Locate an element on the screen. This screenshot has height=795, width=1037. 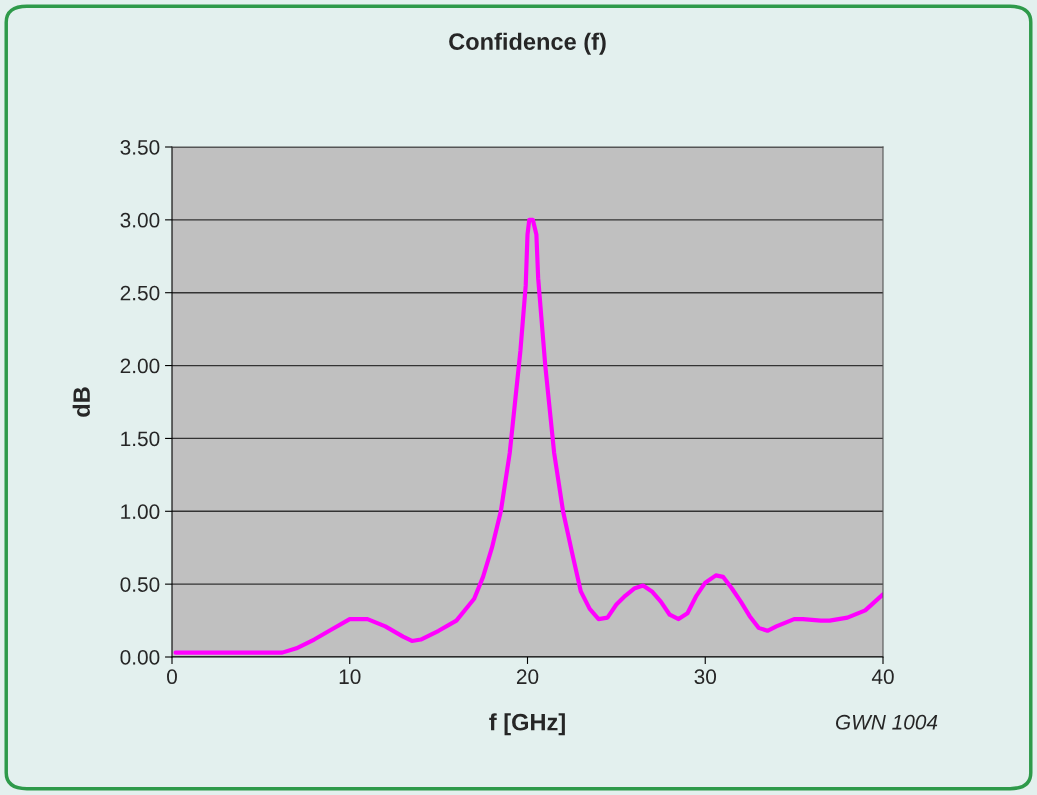
y-tick-label: 0.50 is located at coordinates (140, 584).